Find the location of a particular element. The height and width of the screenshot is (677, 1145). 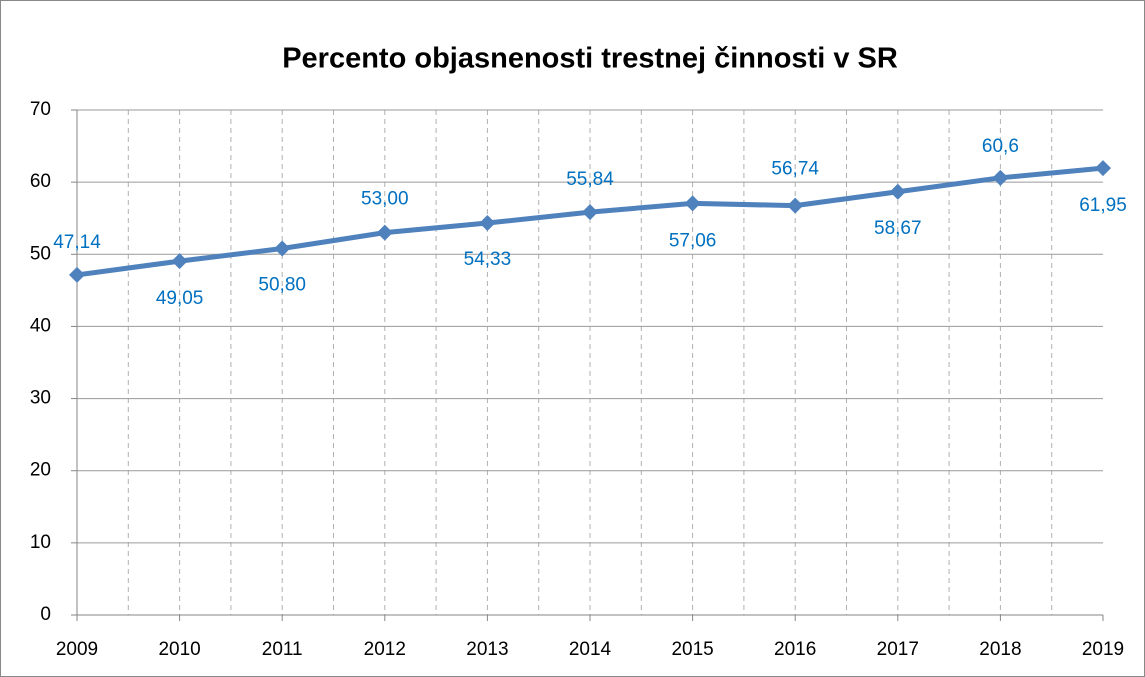

data-label: 47,14 is located at coordinates (77, 242).